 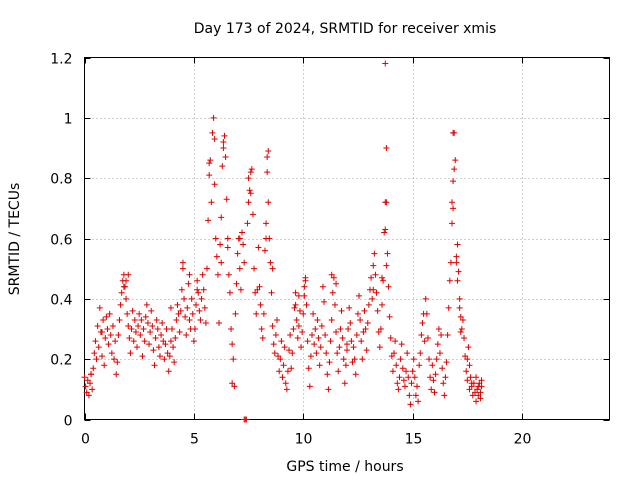 What do you see at coordinates (304, 440) in the screenshot?
I see `x-tick-label: 10` at bounding box center [304, 440].